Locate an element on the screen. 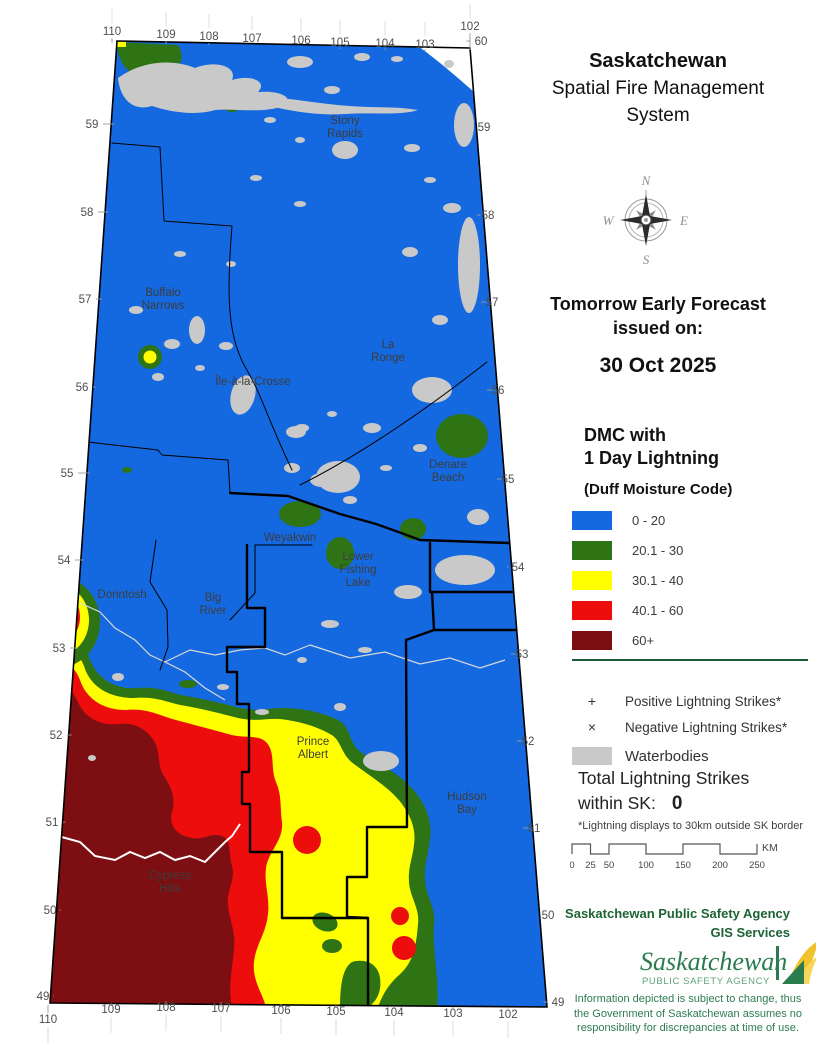 This screenshot has height=1056, width=816. lat-label: 56 is located at coordinates (82, 388).